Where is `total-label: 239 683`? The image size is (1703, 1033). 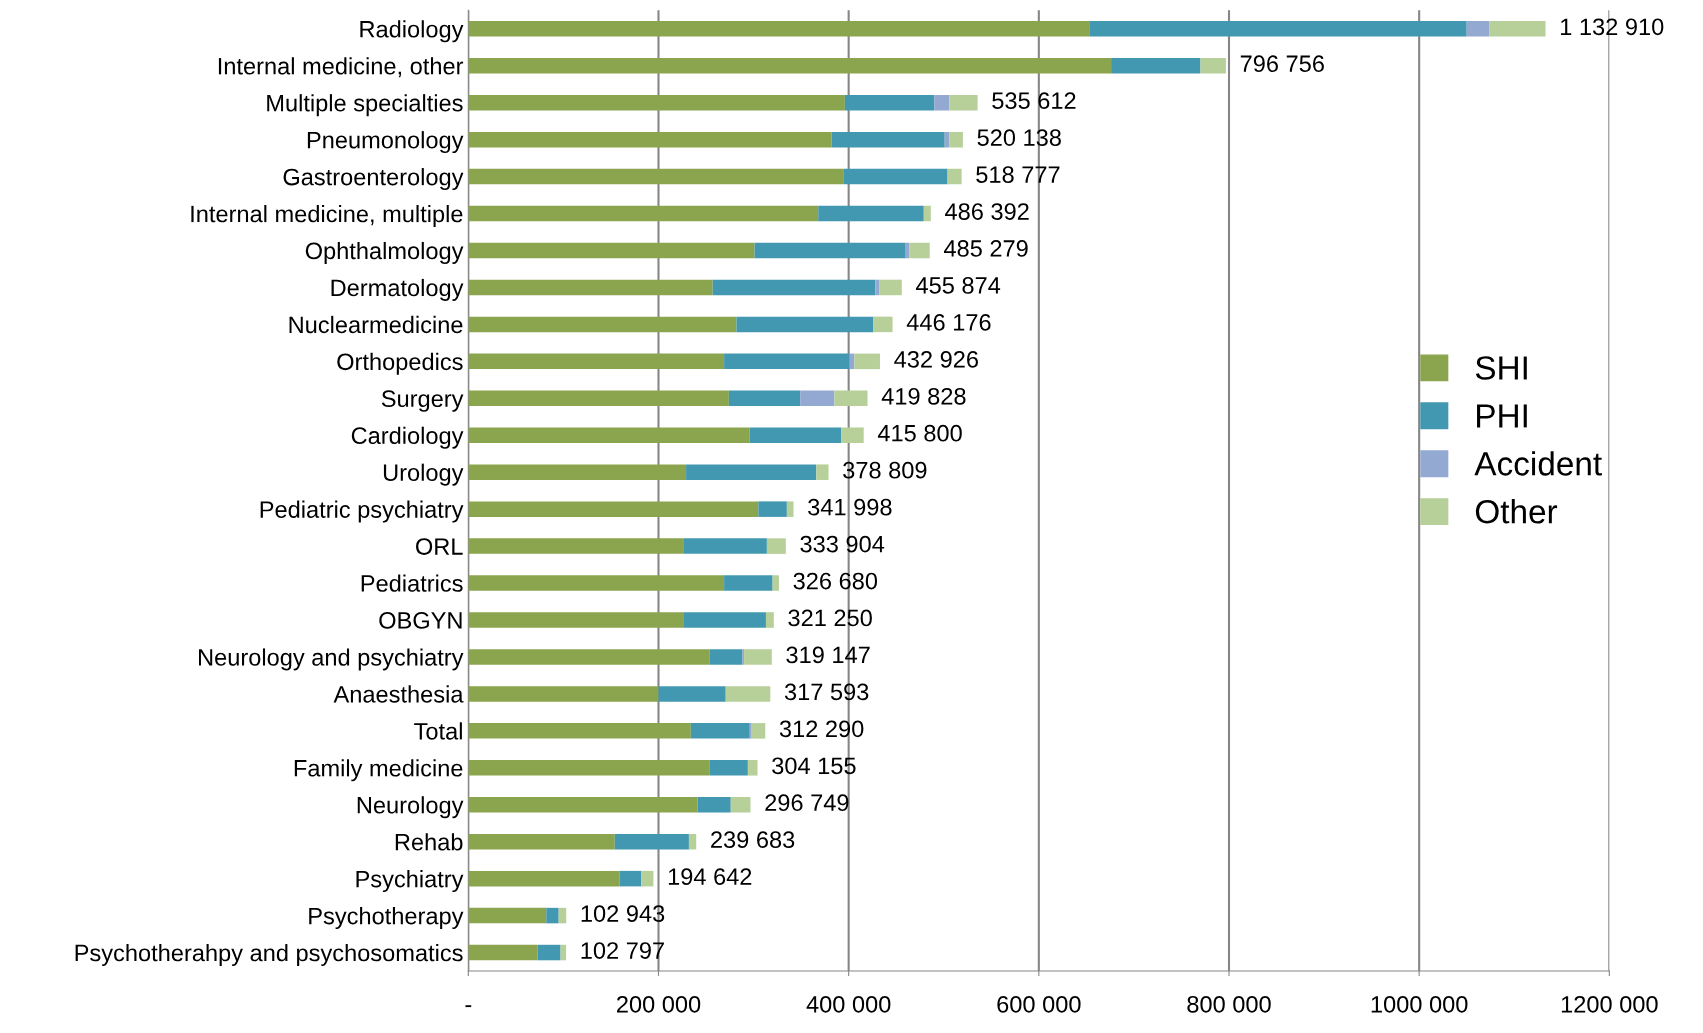 total-label: 239 683 is located at coordinates (753, 840).